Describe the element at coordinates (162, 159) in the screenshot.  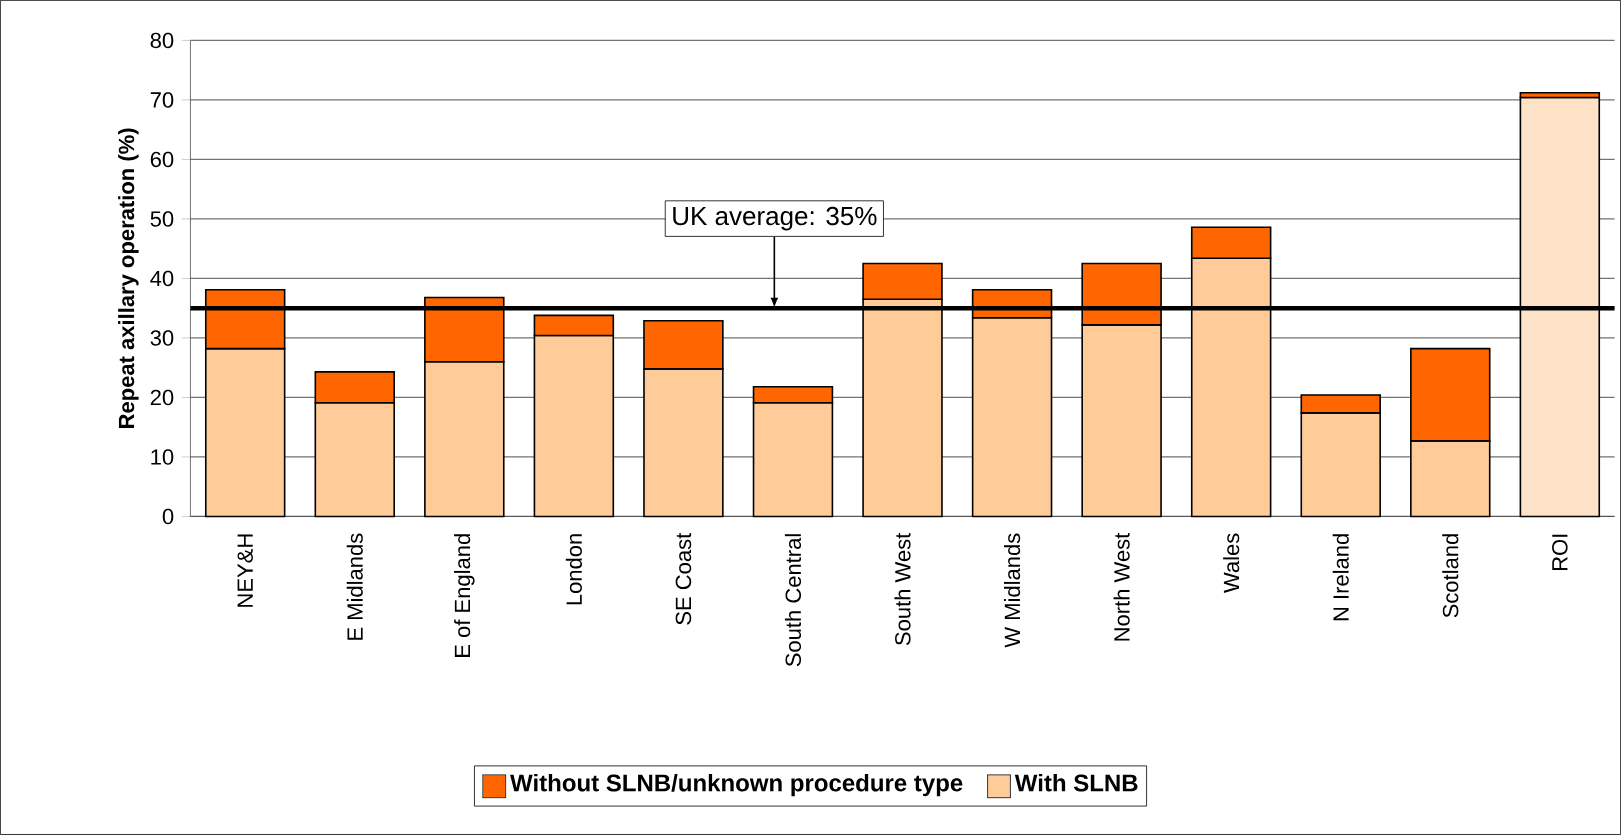
I see `y-tick-label: 60` at that location.